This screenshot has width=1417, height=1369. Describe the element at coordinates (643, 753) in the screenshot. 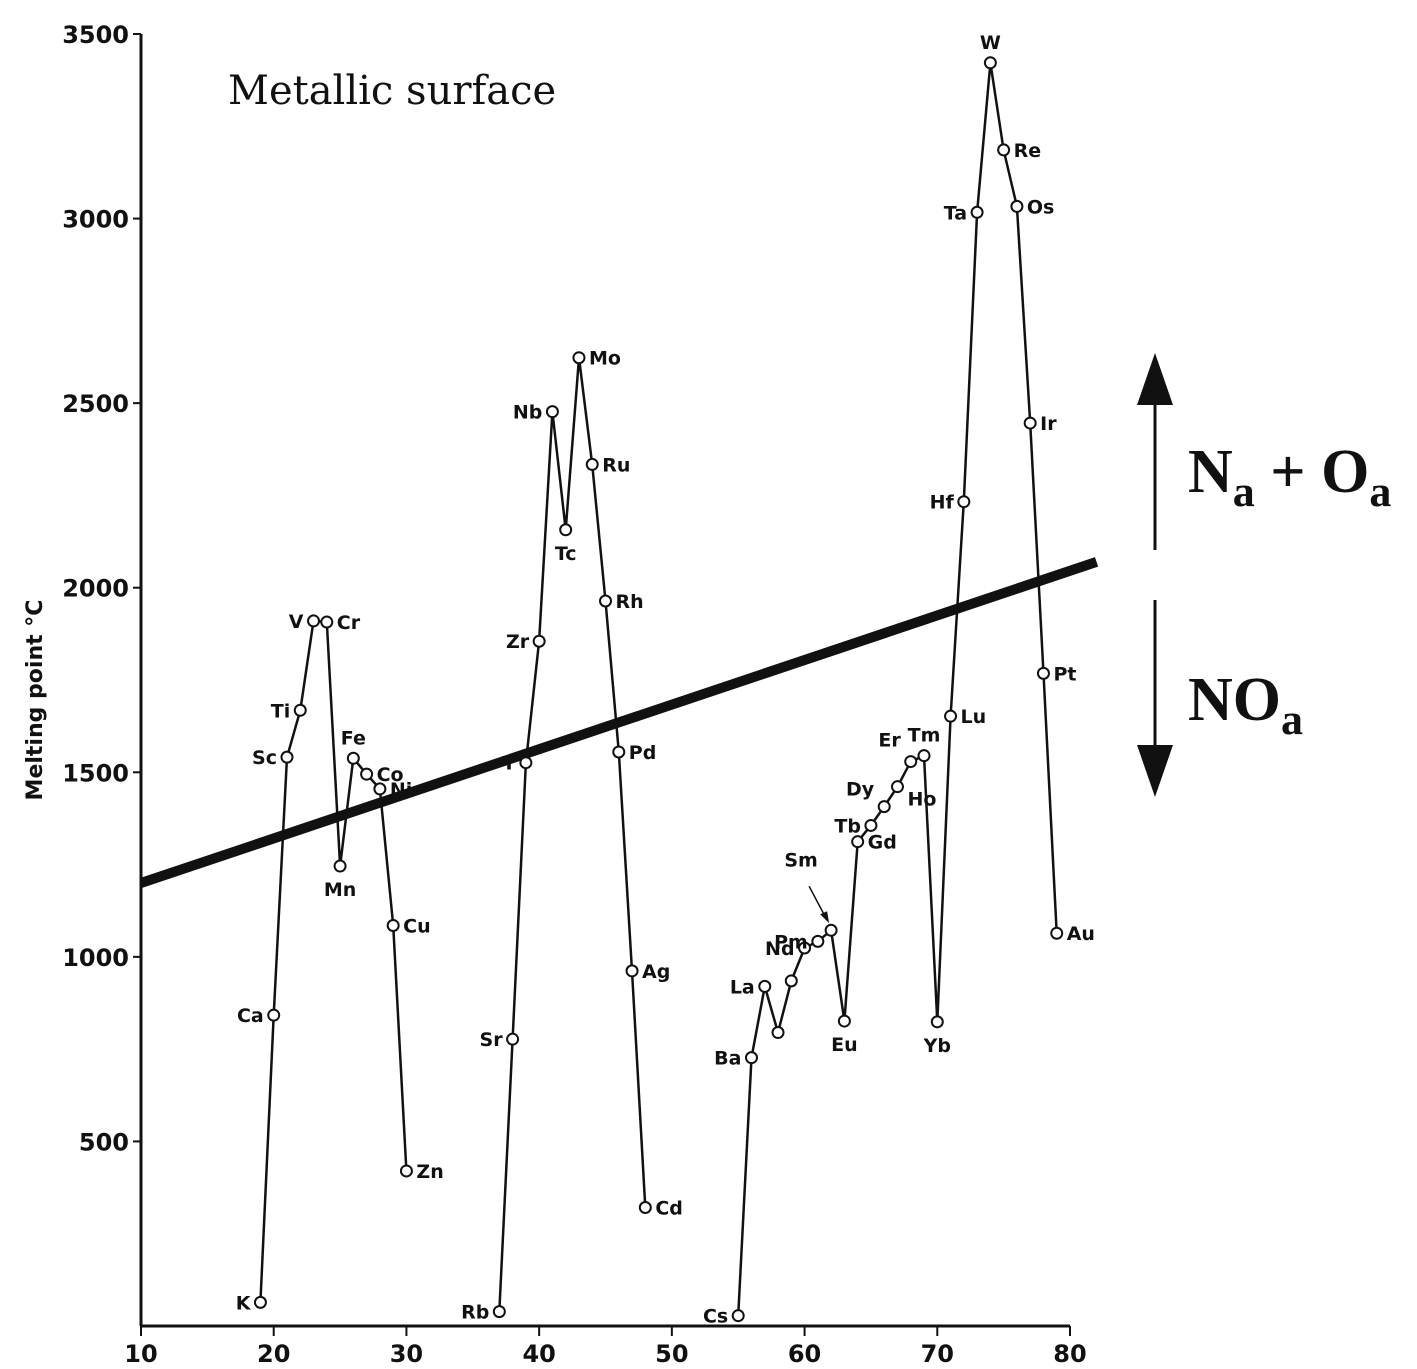

I see `point-label-Pd: Pd` at that location.